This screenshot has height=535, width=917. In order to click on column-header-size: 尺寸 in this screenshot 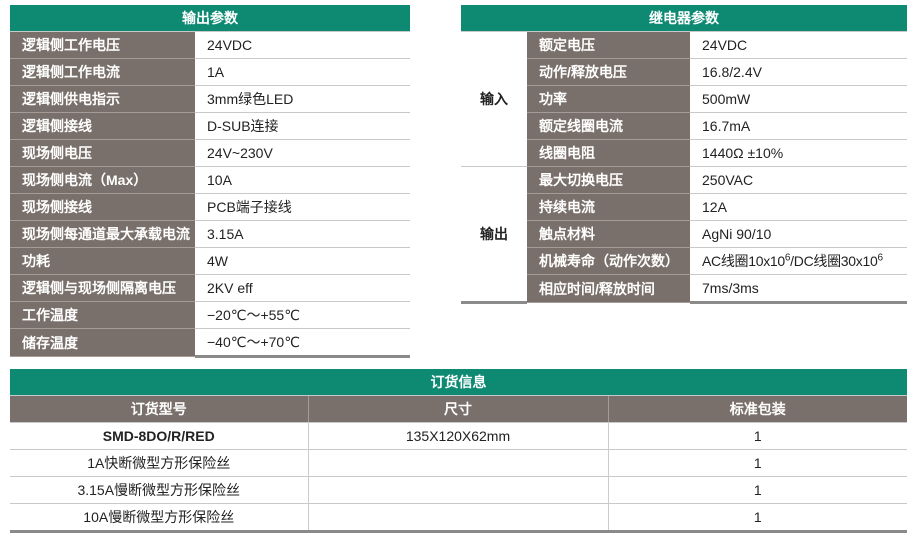, I will do `click(458, 409)`.